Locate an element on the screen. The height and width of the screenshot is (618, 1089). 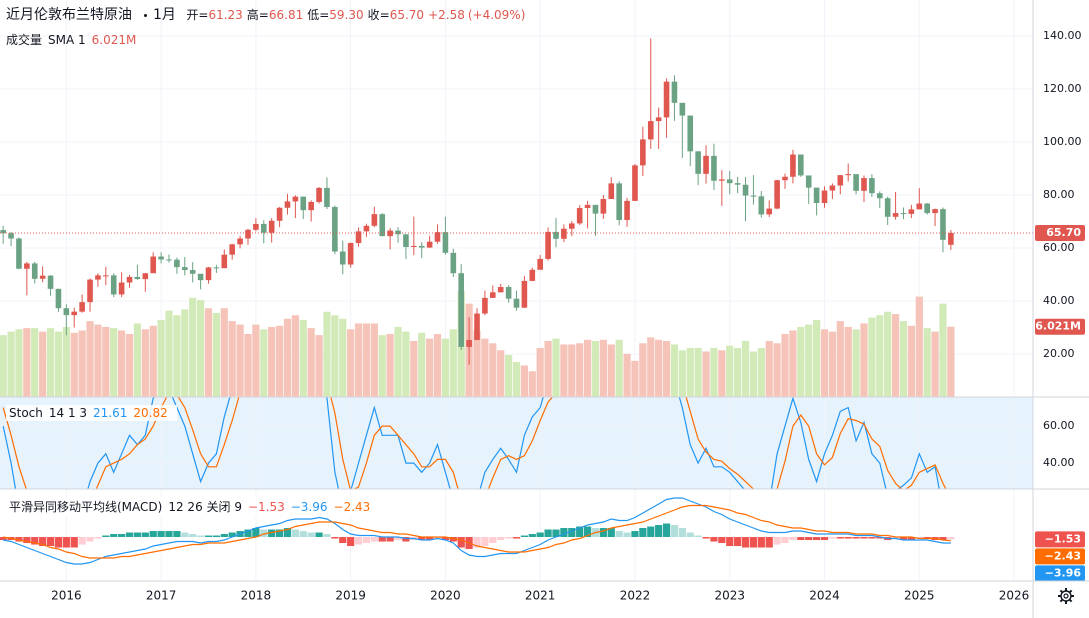
stoch-d-value: 20.82 is located at coordinates (150, 413).